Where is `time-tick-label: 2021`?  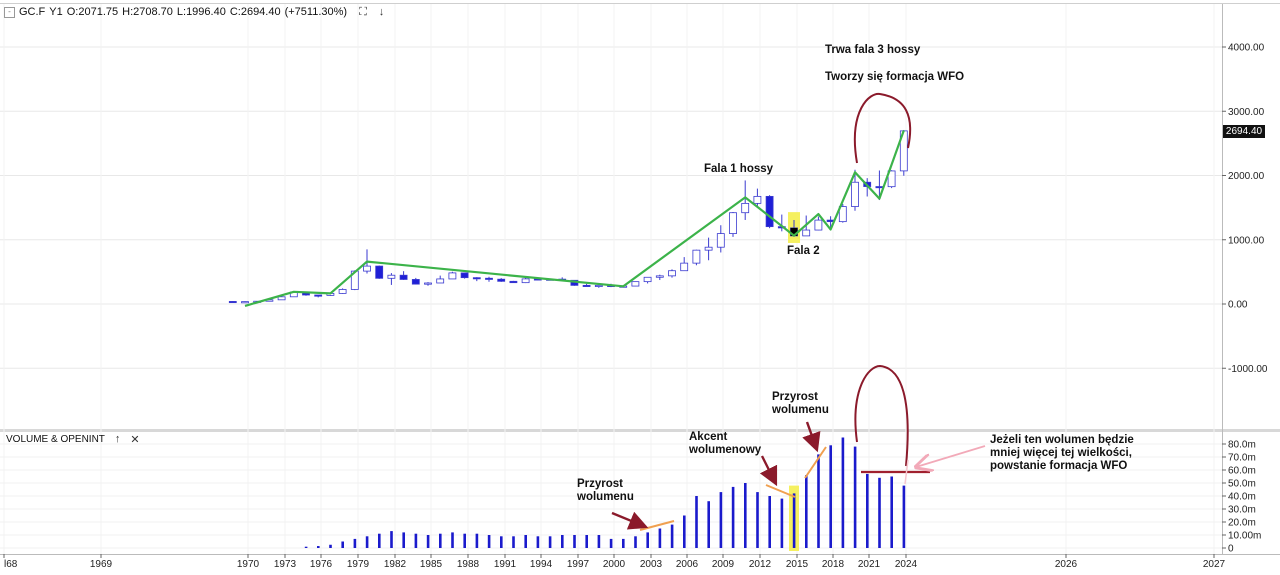 time-tick-label: 2021 is located at coordinates (869, 564).